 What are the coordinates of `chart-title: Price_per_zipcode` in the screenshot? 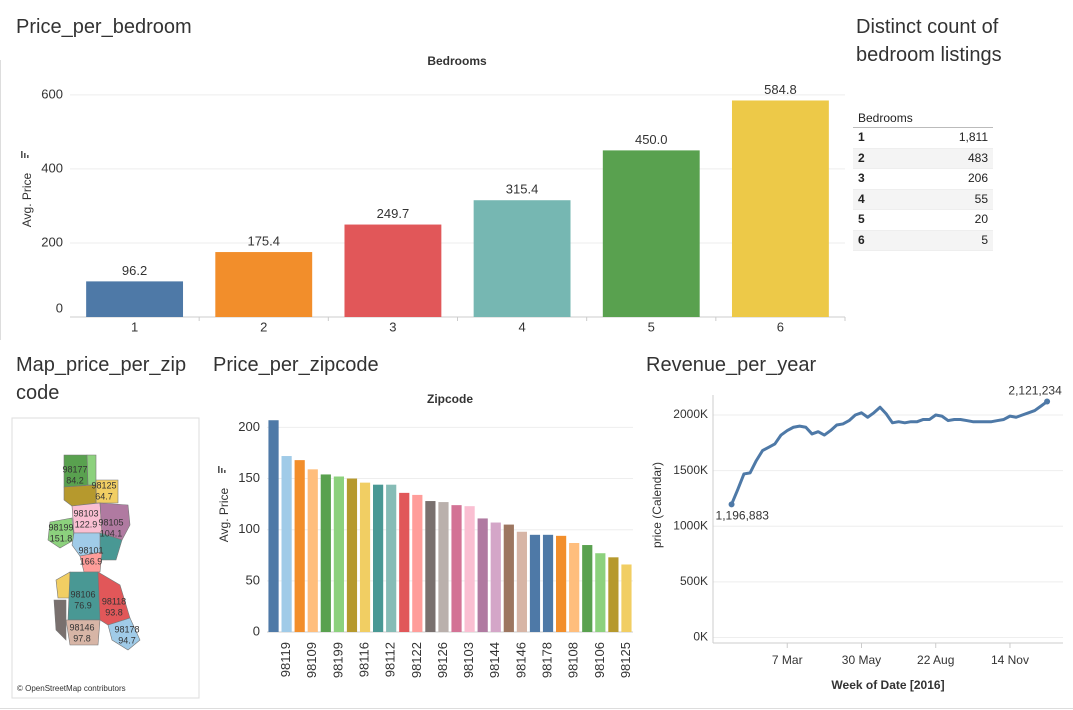 It's located at (296, 365).